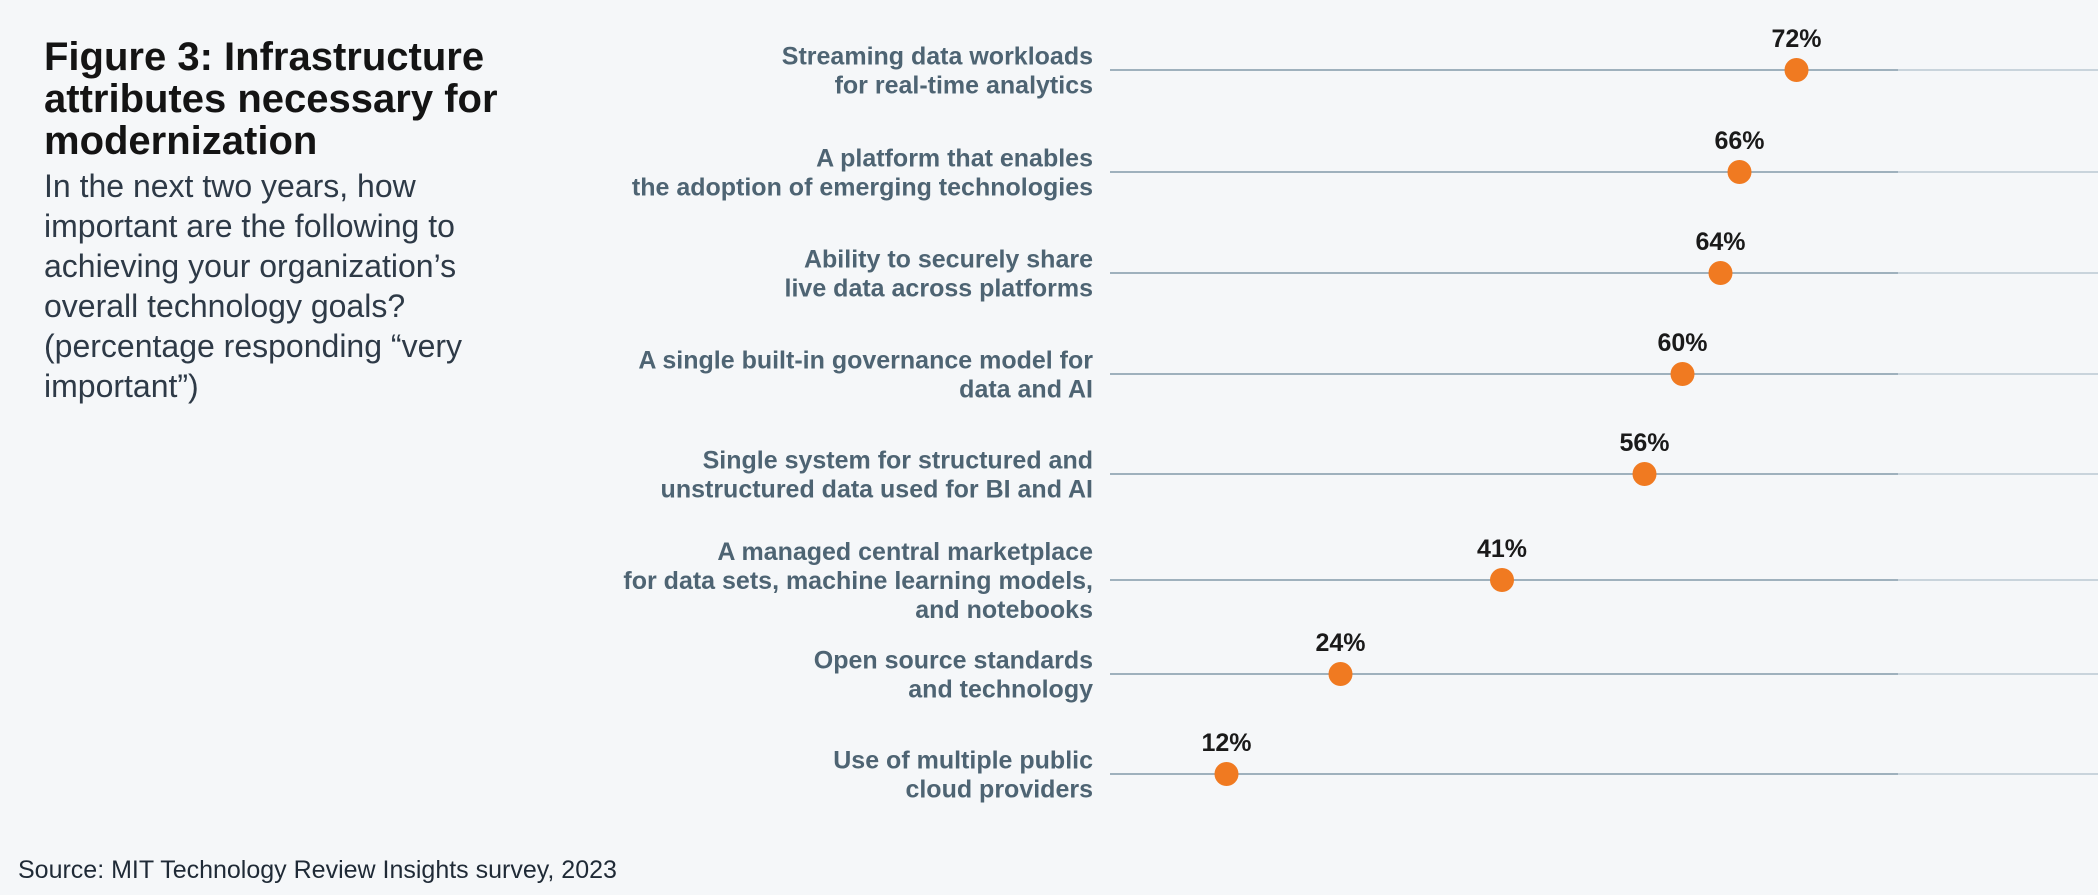  What do you see at coordinates (963, 775) in the screenshot?
I see `category-label: Use of multiple public cloud providers` at bounding box center [963, 775].